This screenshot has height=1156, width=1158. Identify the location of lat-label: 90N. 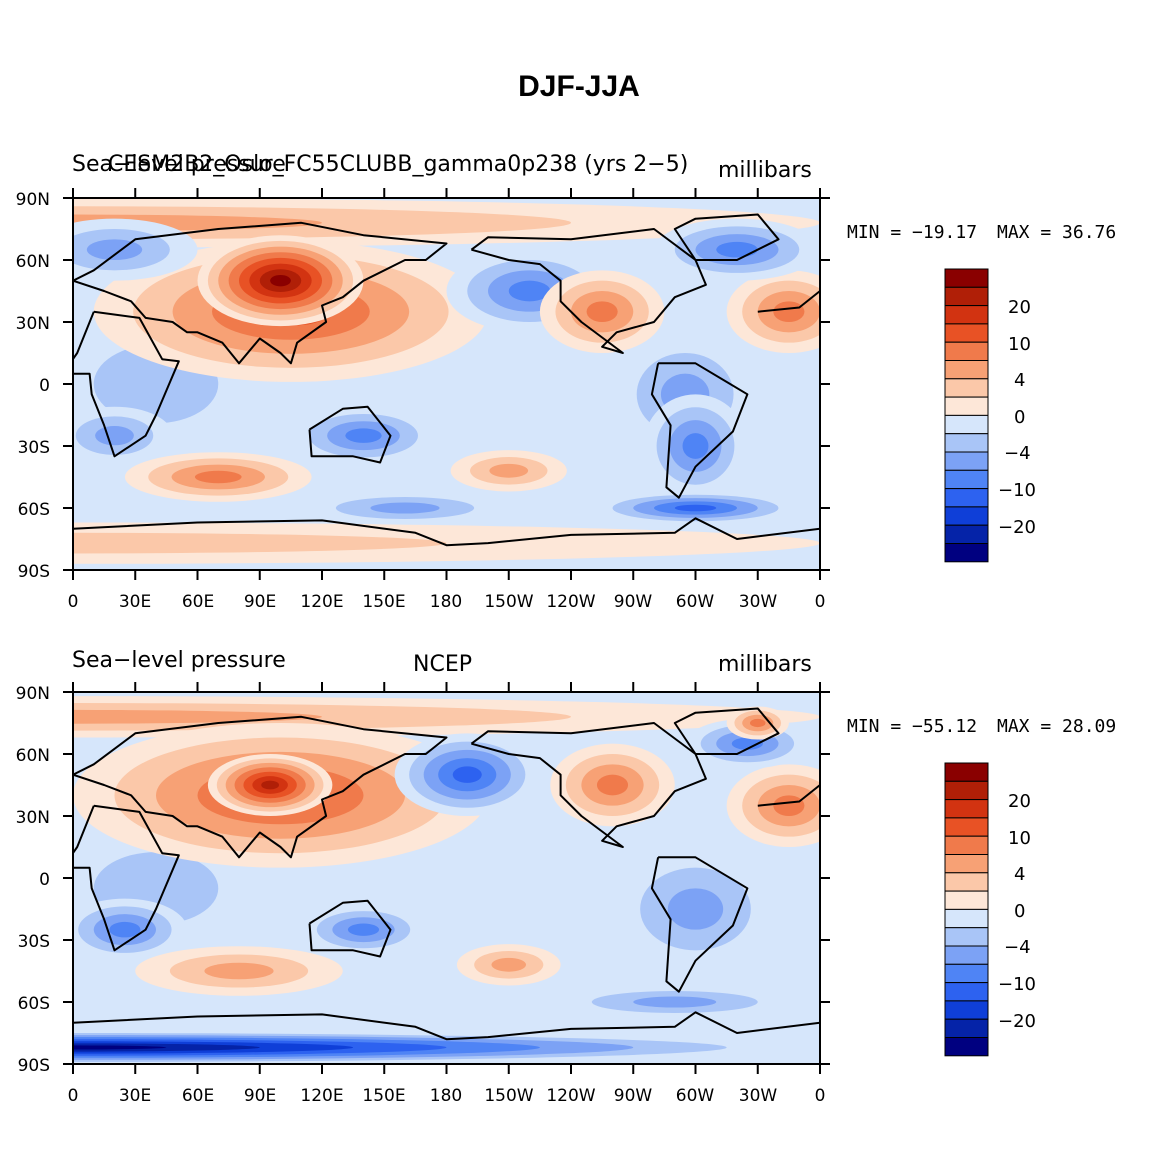
(33, 694).